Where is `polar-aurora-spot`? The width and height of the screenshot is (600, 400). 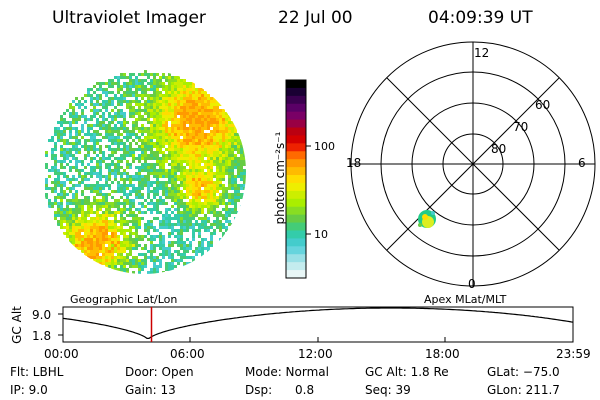 polar-aurora-spot is located at coordinates (427, 219).